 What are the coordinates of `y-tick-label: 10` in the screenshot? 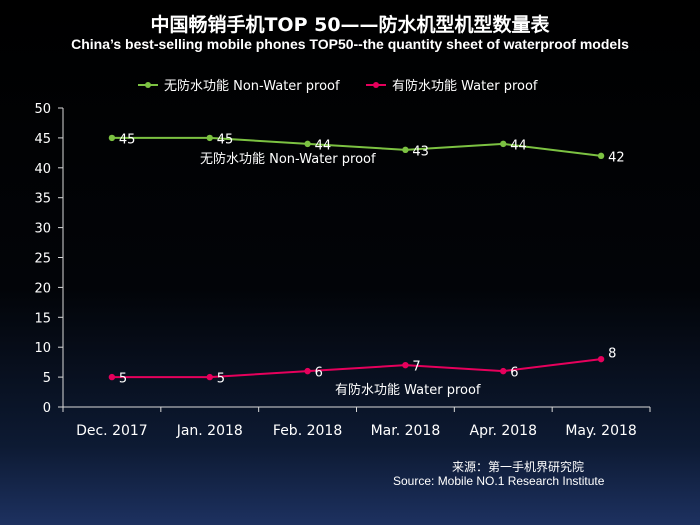 It's located at (42, 348).